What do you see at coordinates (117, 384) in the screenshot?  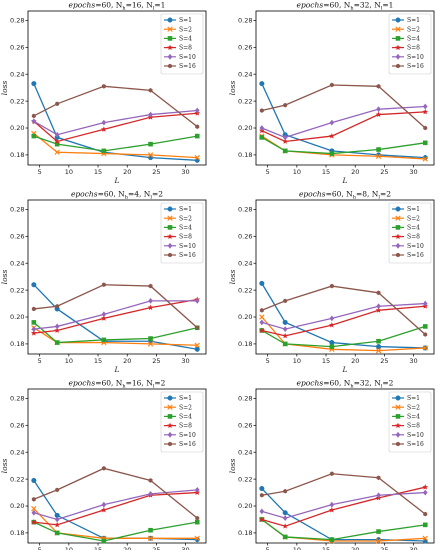 I see `chart-title: epochs=60, Nh=16, Nl=2` at bounding box center [117, 384].